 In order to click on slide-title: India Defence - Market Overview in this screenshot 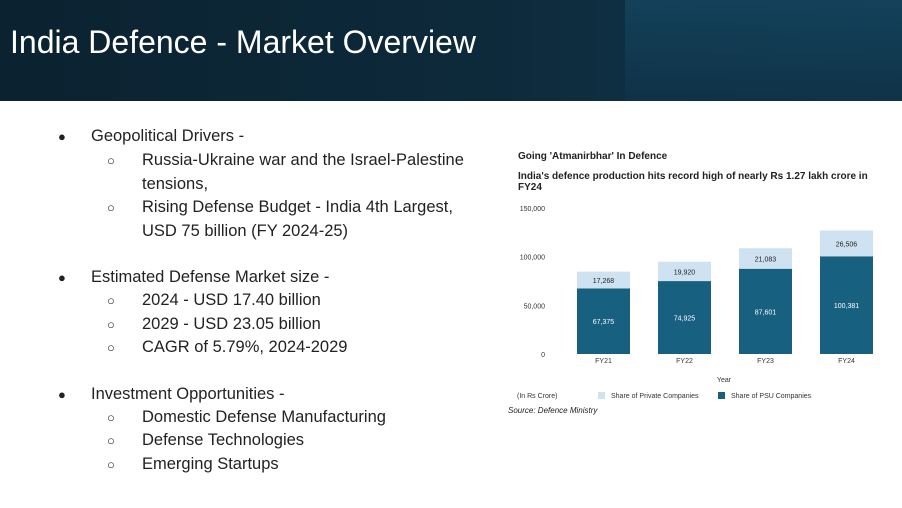, I will do `click(243, 42)`.